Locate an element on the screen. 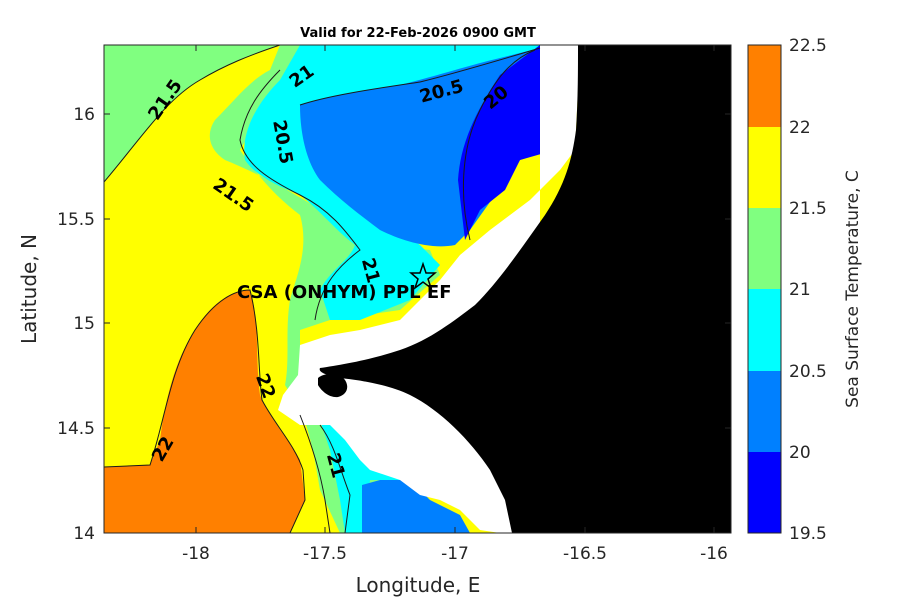  colorbar-tick-label: 21 is located at coordinates (800, 290).